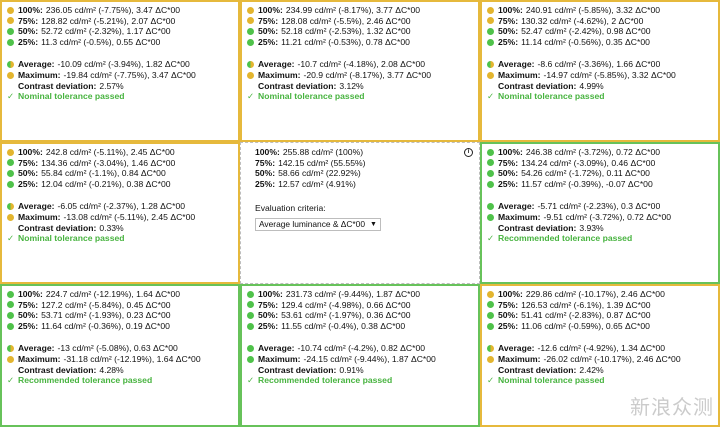  What do you see at coordinates (600, 152) in the screenshot?
I see `measurement-row: 100%: 246.38 cd/m² (-3.72%), 0.72 ΔC*00` at bounding box center [600, 152].